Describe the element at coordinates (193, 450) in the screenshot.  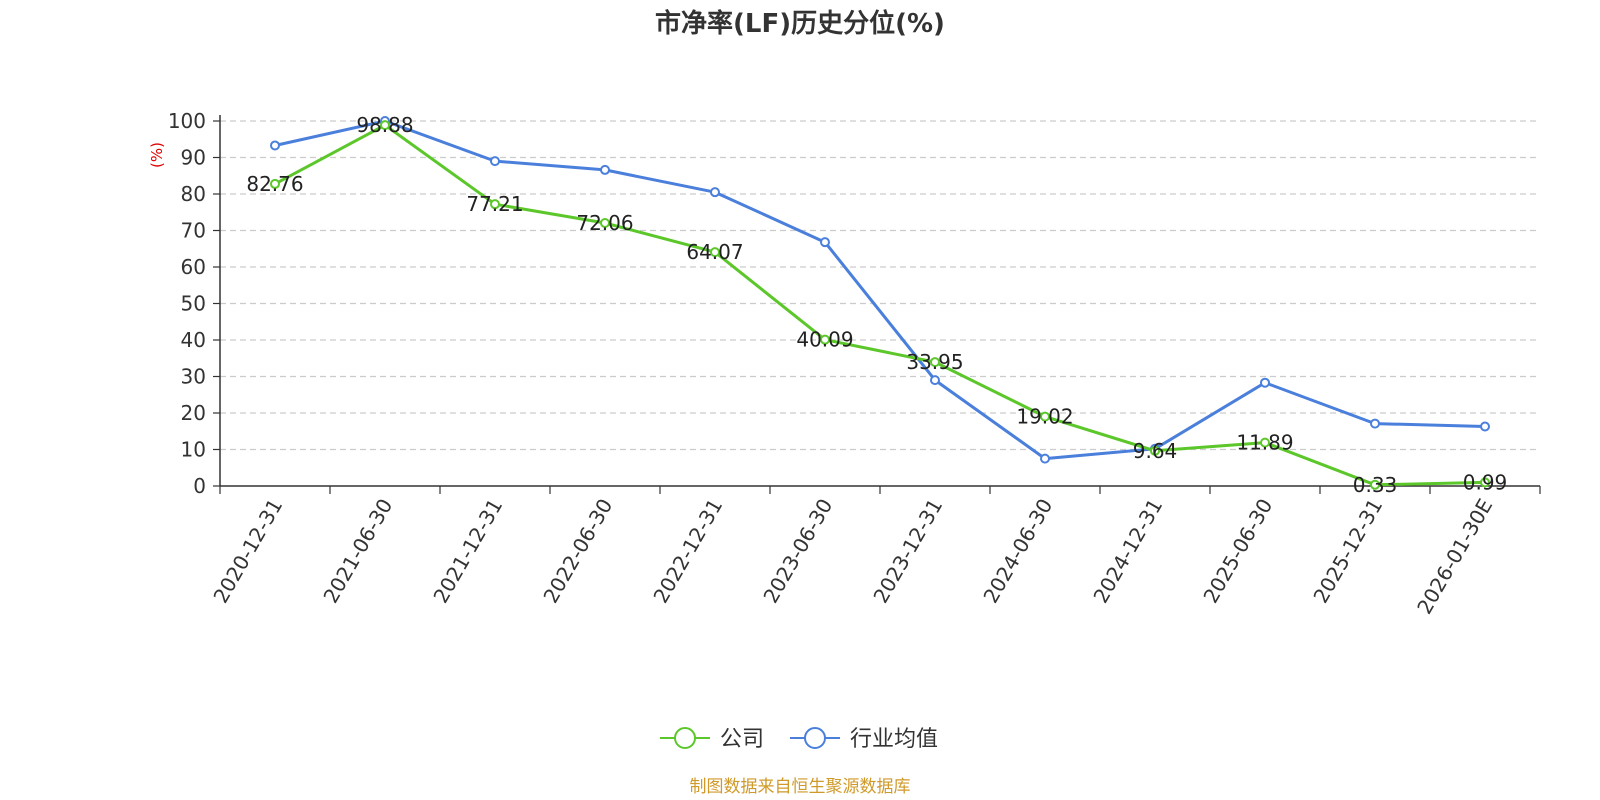
I see `y-tick-label: 10` at that location.